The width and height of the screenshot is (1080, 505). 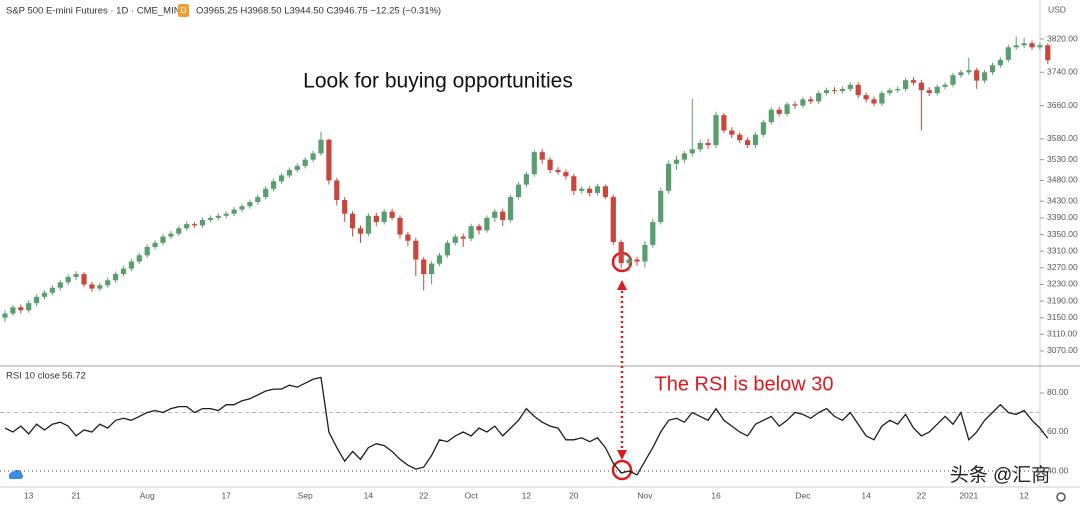 I want to click on y-tick-label: 40.00, so click(x=1058, y=470).